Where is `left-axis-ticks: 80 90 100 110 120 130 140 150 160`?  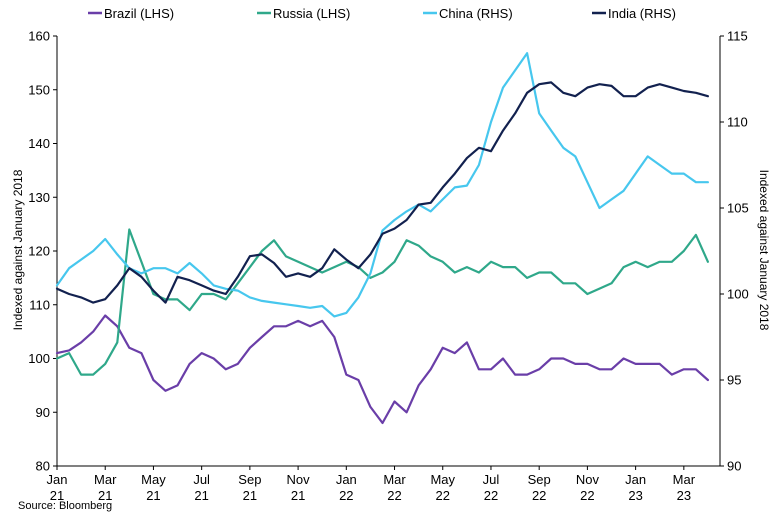
left-axis-ticks: 80 90 100 110 120 130 140 150 160 is located at coordinates (42, 251).